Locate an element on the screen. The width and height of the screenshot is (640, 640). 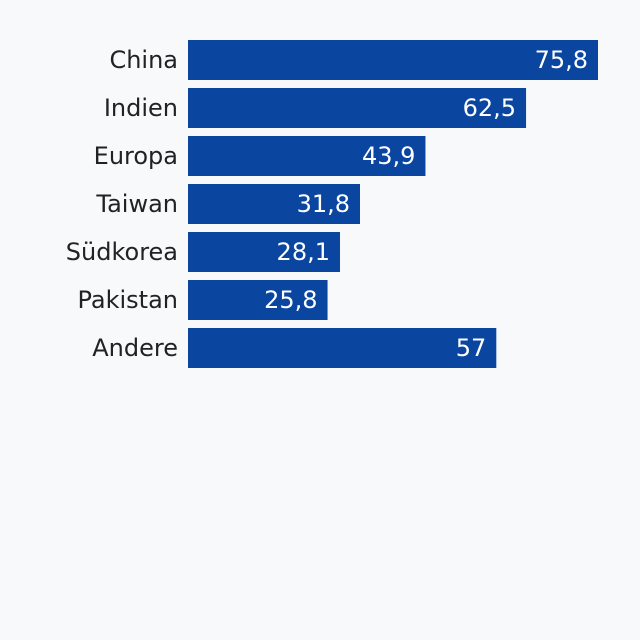
value-label: 62,5 is located at coordinates (489, 108).